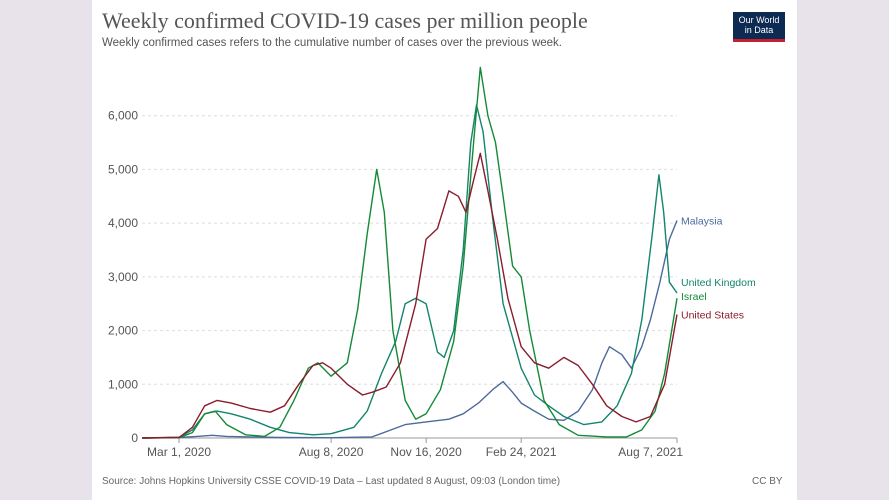 The image size is (889, 500). Describe the element at coordinates (702, 221) in the screenshot. I see `series-label-malaysia: Malaysia` at that location.